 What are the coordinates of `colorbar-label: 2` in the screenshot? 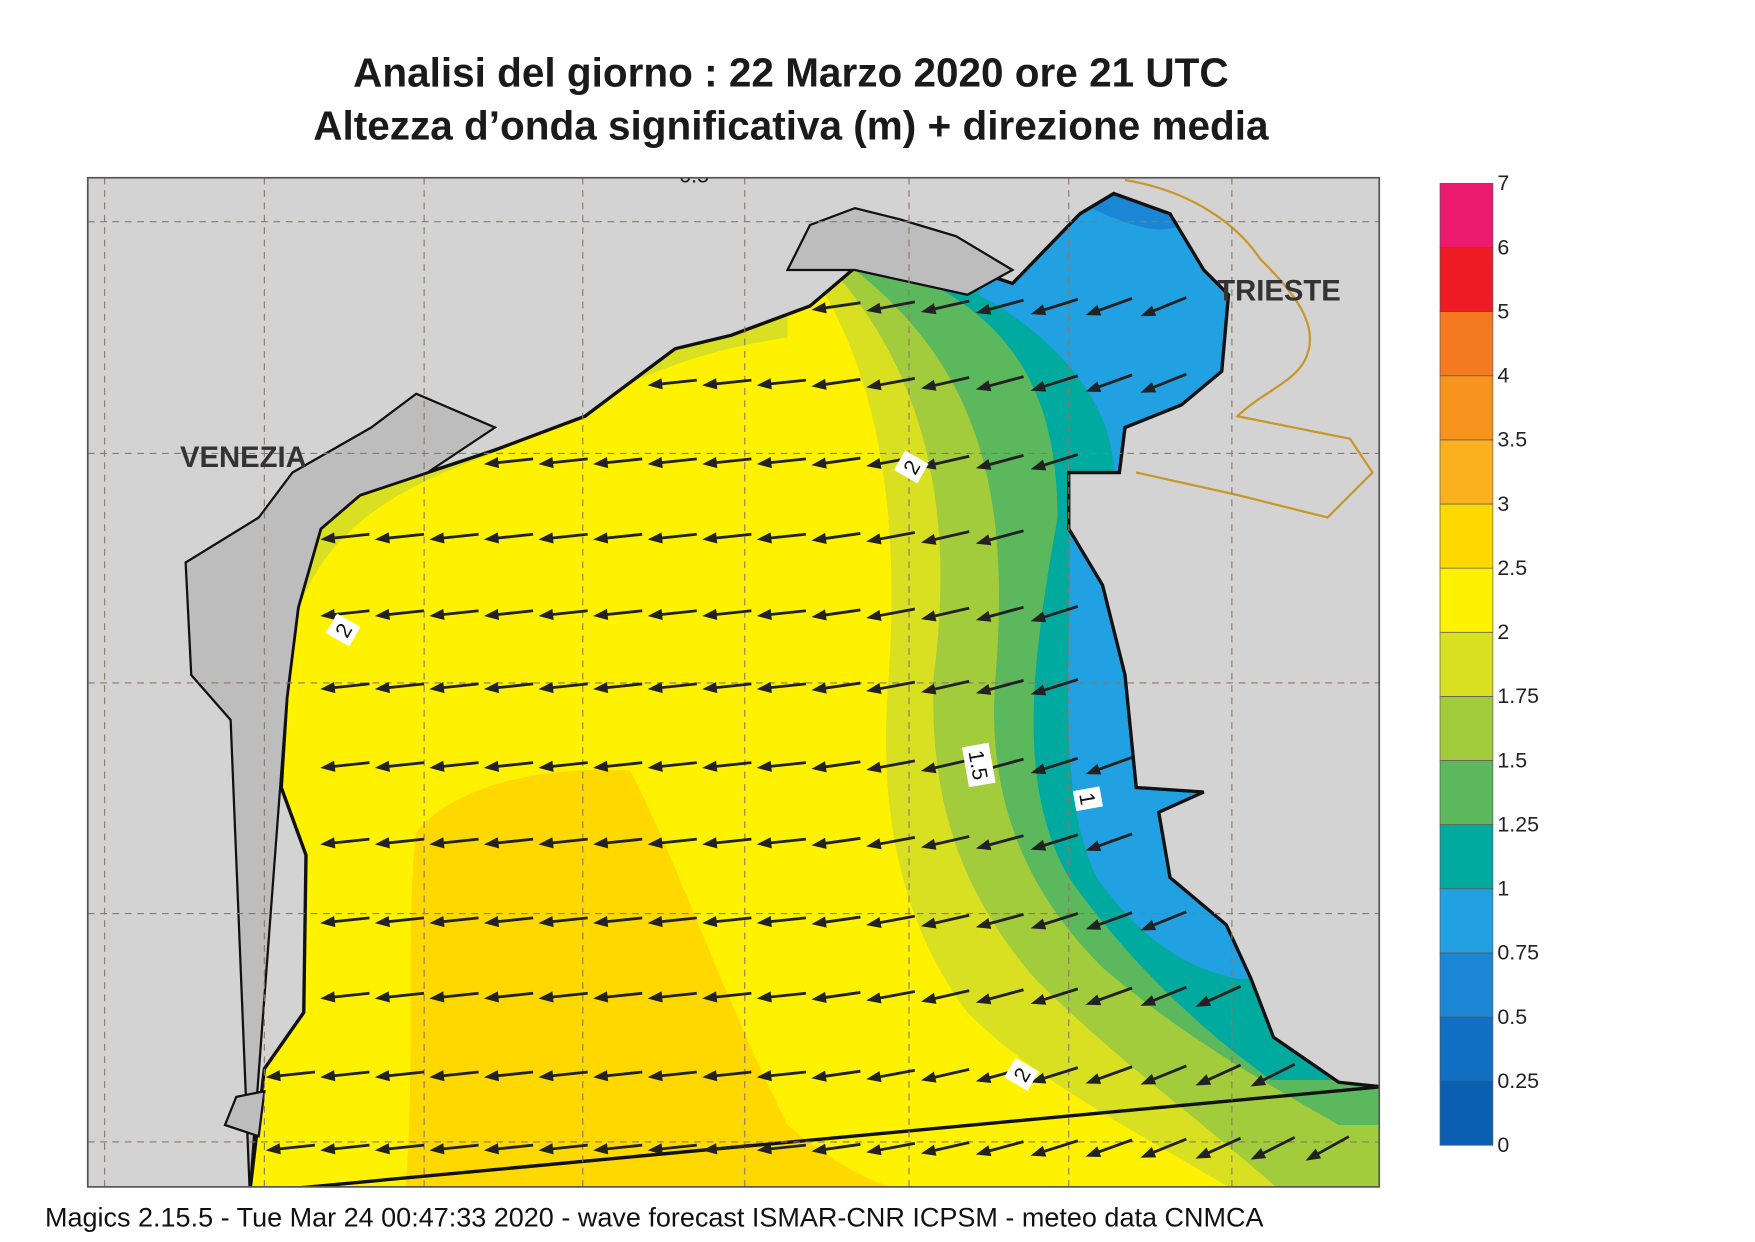 It's located at (1503, 632).